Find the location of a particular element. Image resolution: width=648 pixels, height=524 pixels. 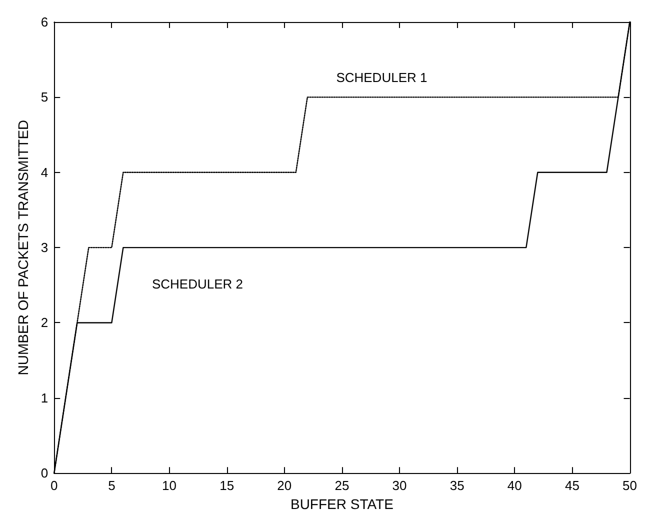

x-tick-label: 40 is located at coordinates (514, 486).